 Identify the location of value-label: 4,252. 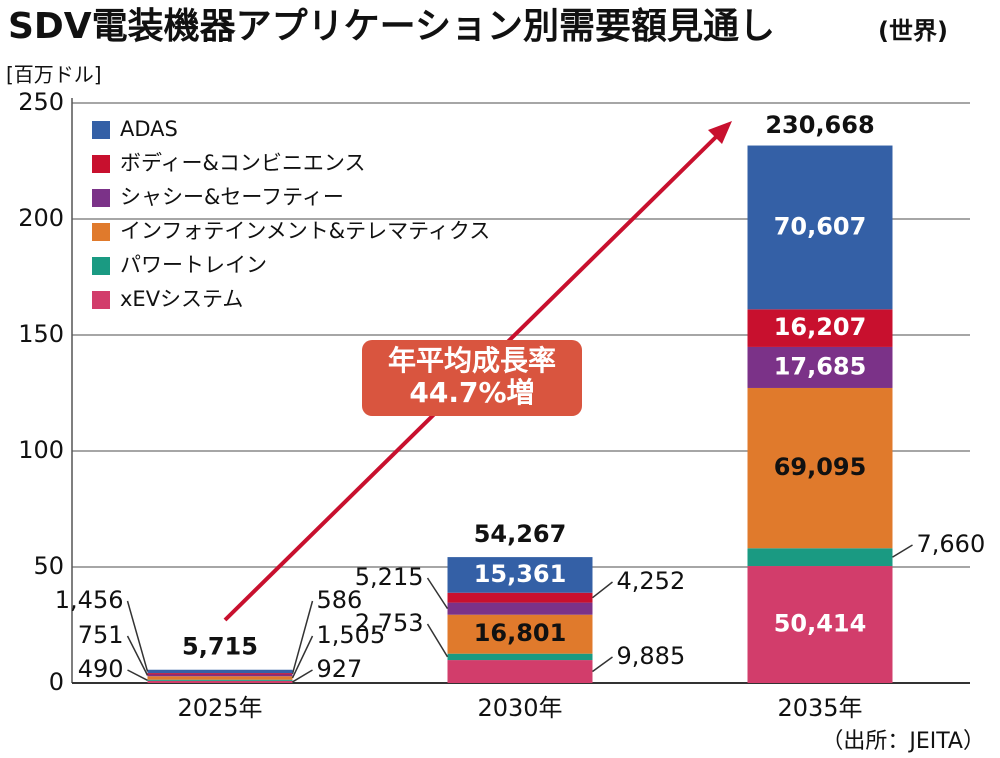
(651, 581).